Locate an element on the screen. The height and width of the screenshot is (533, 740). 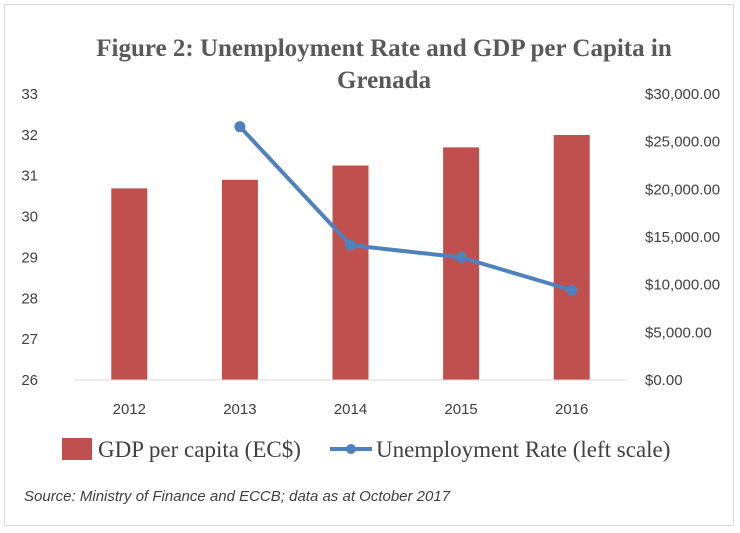
left-tick-label: 30 is located at coordinates (29, 217).